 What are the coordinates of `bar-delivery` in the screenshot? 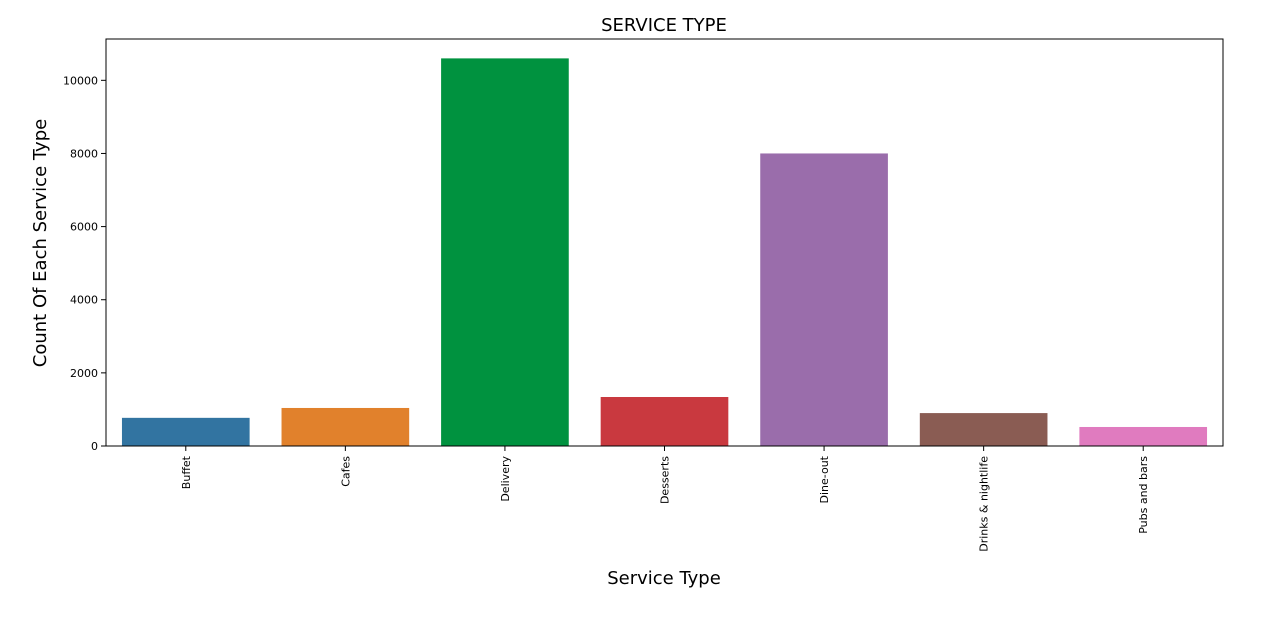 It's located at (505, 252).